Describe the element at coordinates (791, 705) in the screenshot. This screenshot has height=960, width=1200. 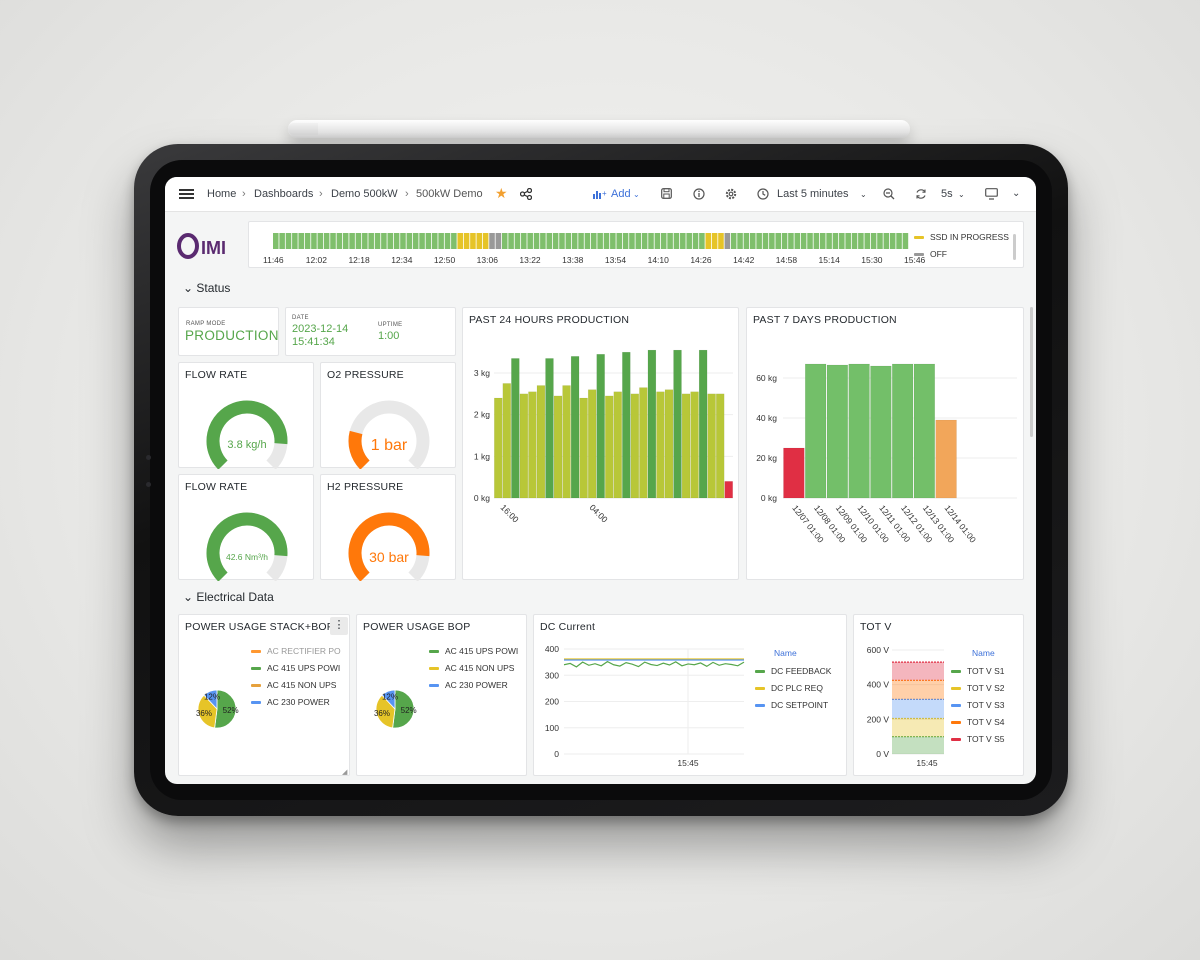
I see `legend-item: DC SETPOINT` at that location.